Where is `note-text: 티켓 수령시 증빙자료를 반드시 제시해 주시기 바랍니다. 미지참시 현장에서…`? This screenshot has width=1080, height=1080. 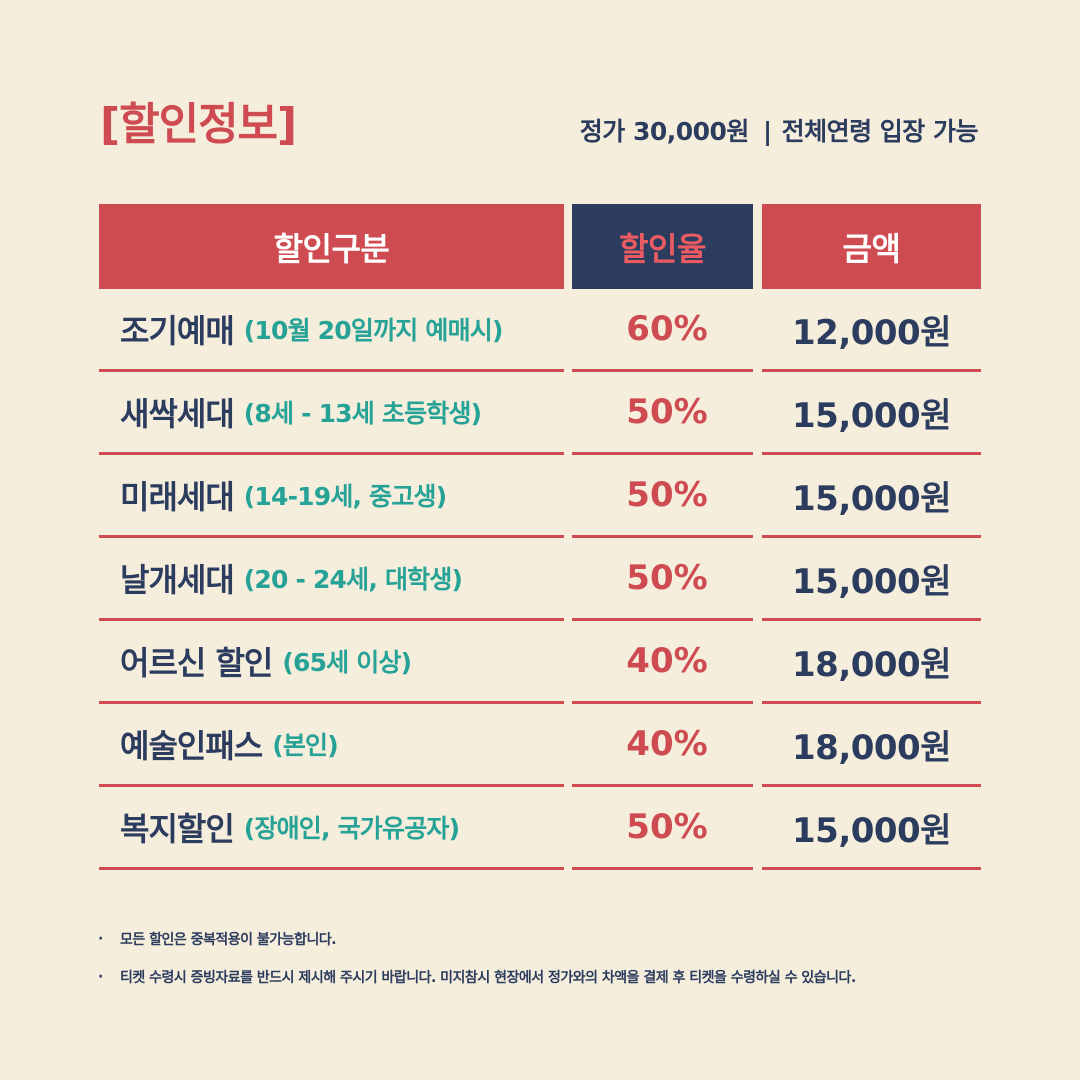
note-text: 티켓 수령시 증빙자료를 반드시 제시해 주시기 바랍니다. 미지참시 현장에서… is located at coordinates (488, 978).